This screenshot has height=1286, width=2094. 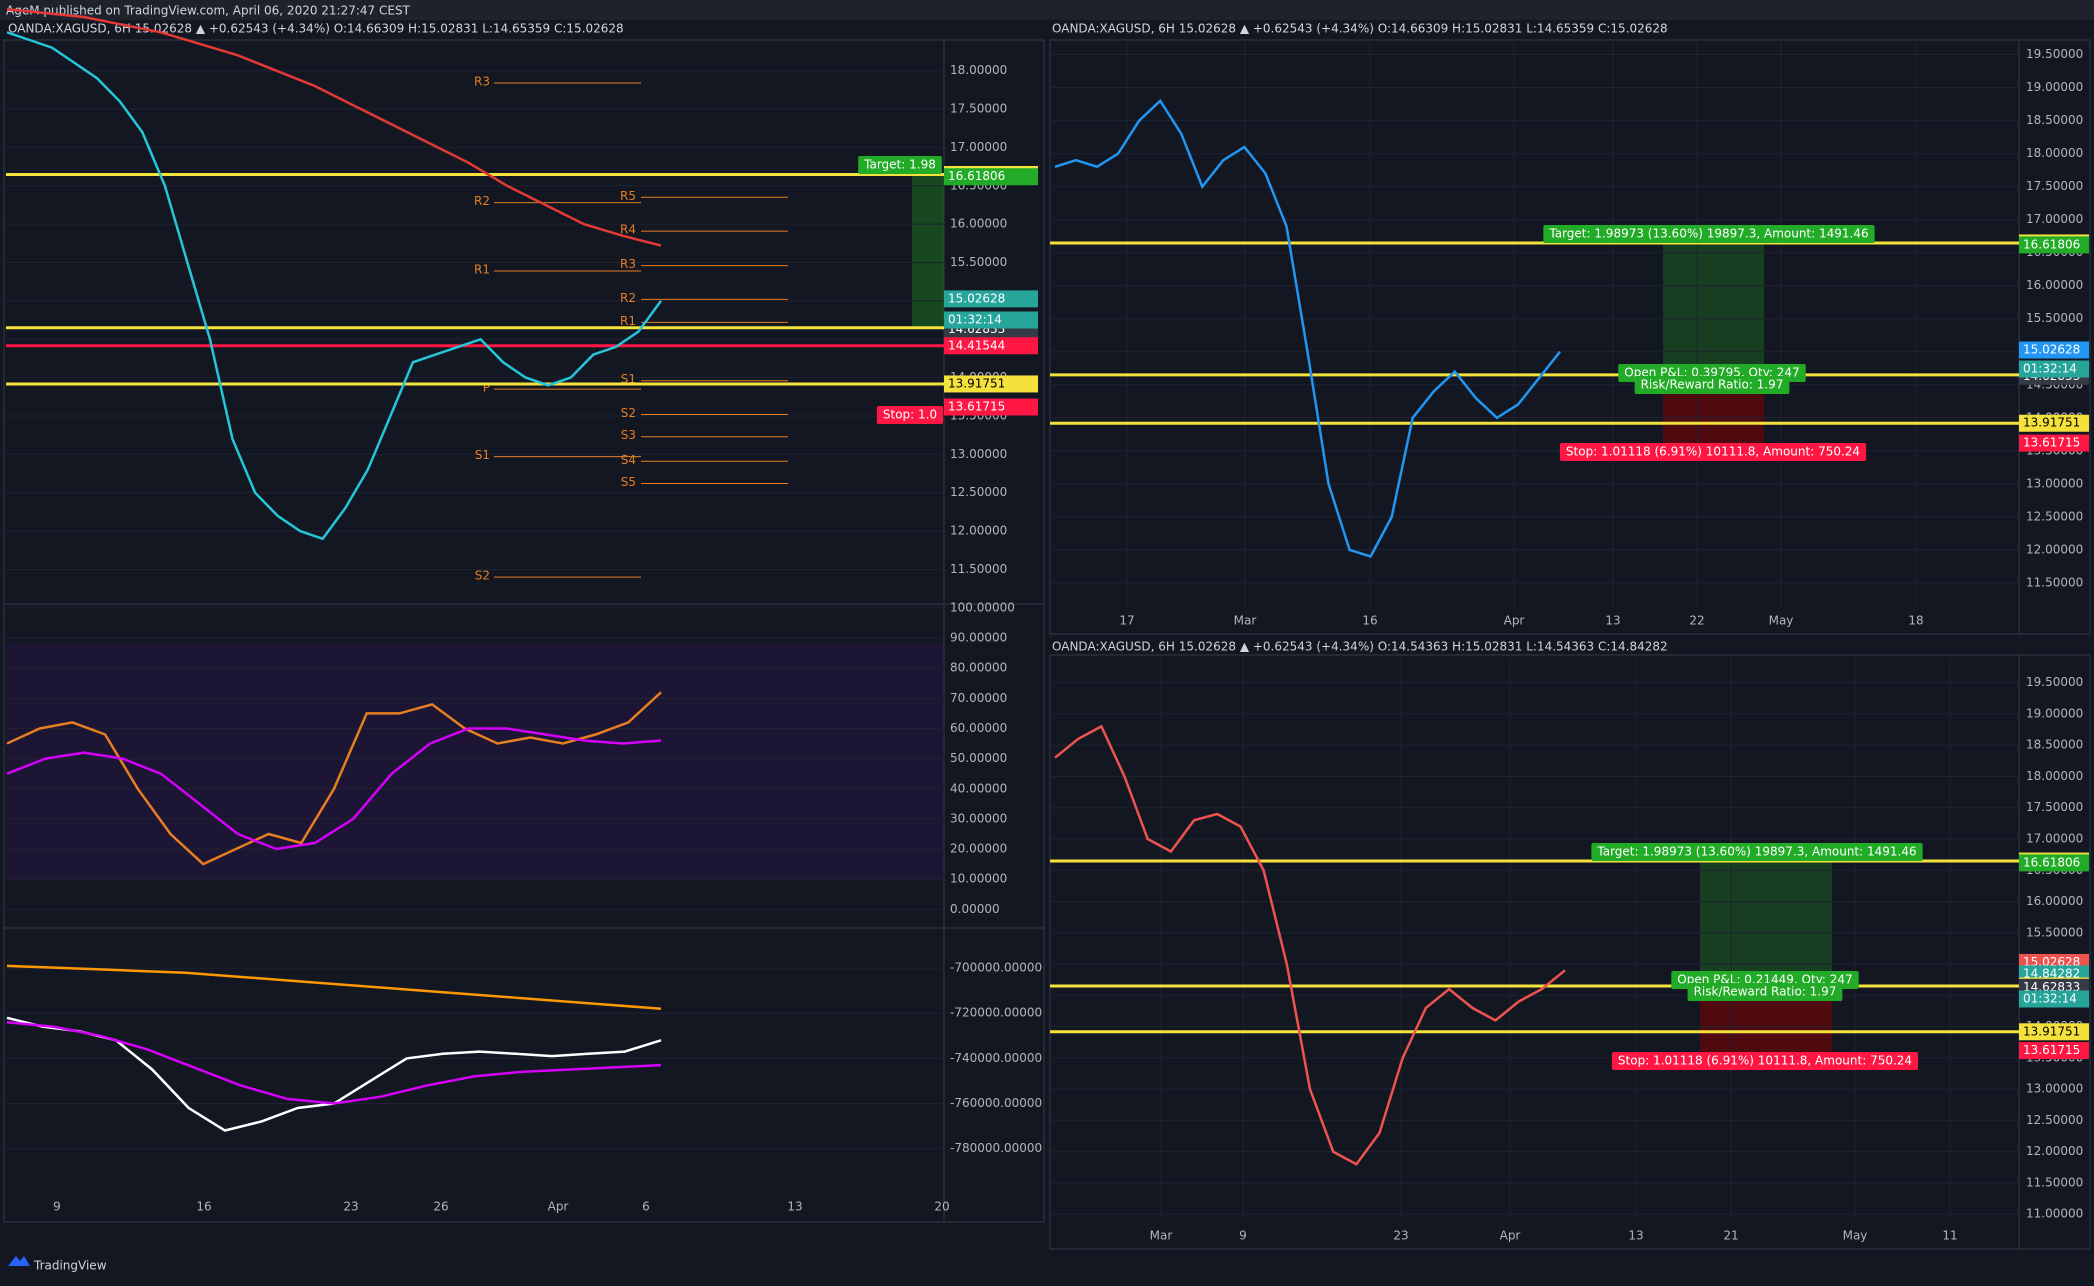 I want to click on y-tick-label: 16.00000, so click(x=2054, y=285).